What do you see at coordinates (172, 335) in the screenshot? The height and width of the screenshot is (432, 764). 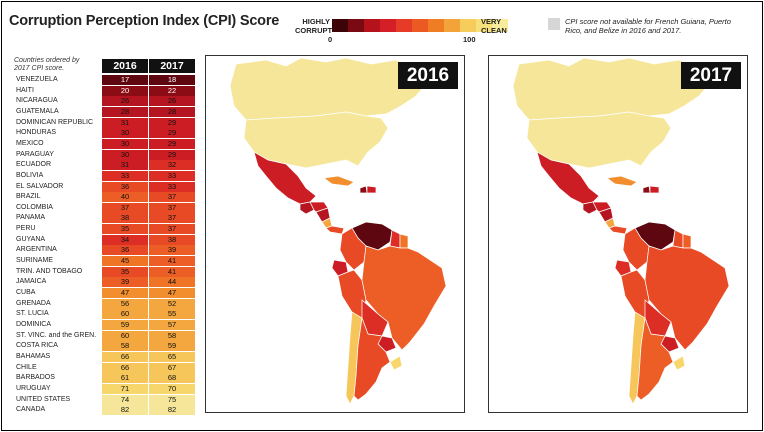 I see `score-cell-2017: 58` at bounding box center [172, 335].